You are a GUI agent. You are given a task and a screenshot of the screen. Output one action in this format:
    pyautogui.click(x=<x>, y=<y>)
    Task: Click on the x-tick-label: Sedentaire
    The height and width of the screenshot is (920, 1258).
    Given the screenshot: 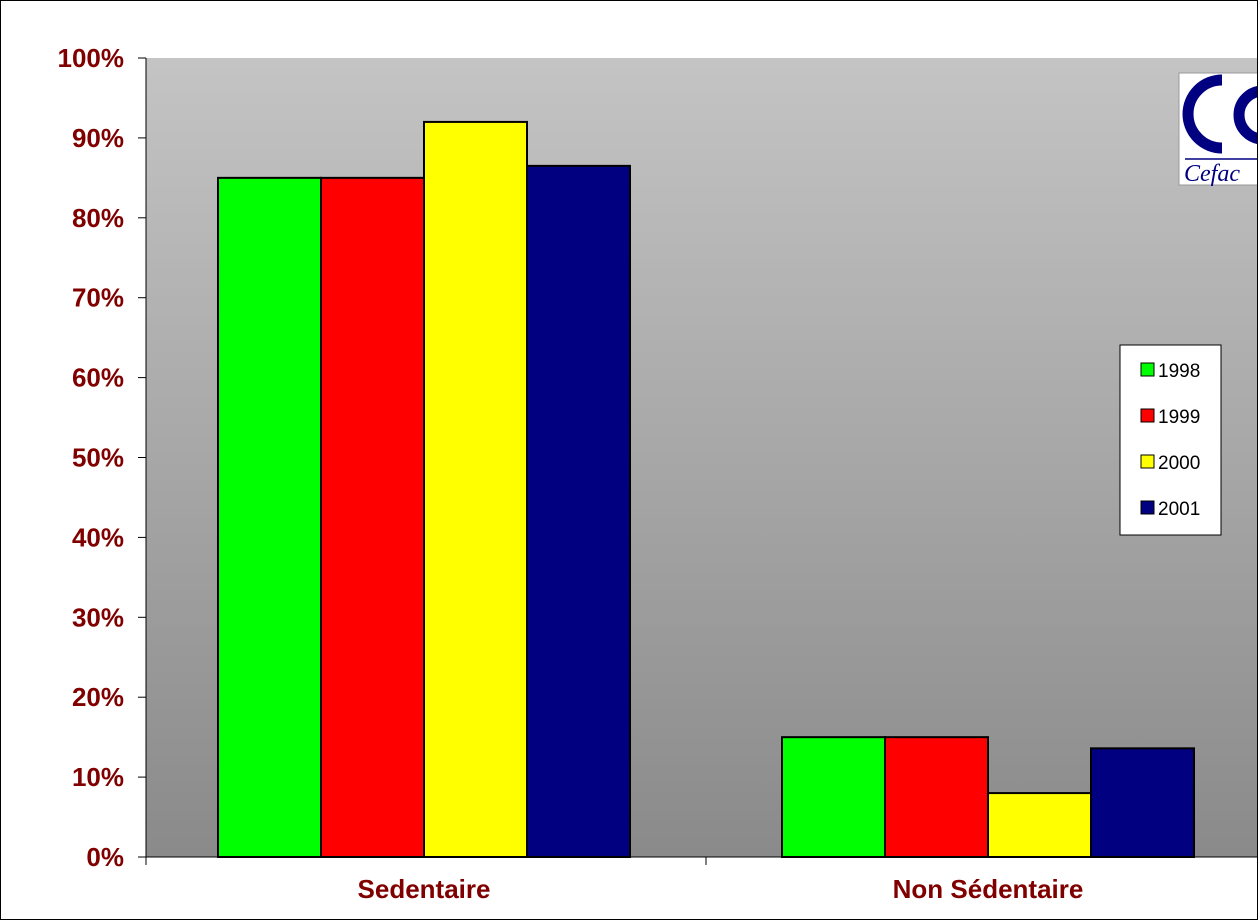 What is the action you would take?
    pyautogui.click(x=424, y=889)
    